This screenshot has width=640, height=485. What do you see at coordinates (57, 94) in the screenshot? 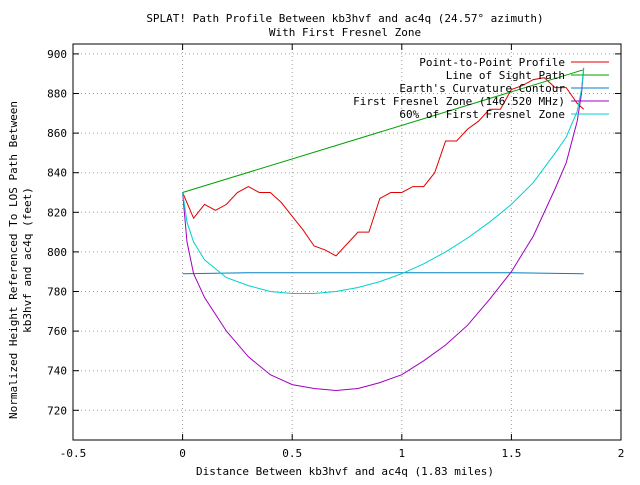
I see `y-tick-label: 880` at bounding box center [57, 94].